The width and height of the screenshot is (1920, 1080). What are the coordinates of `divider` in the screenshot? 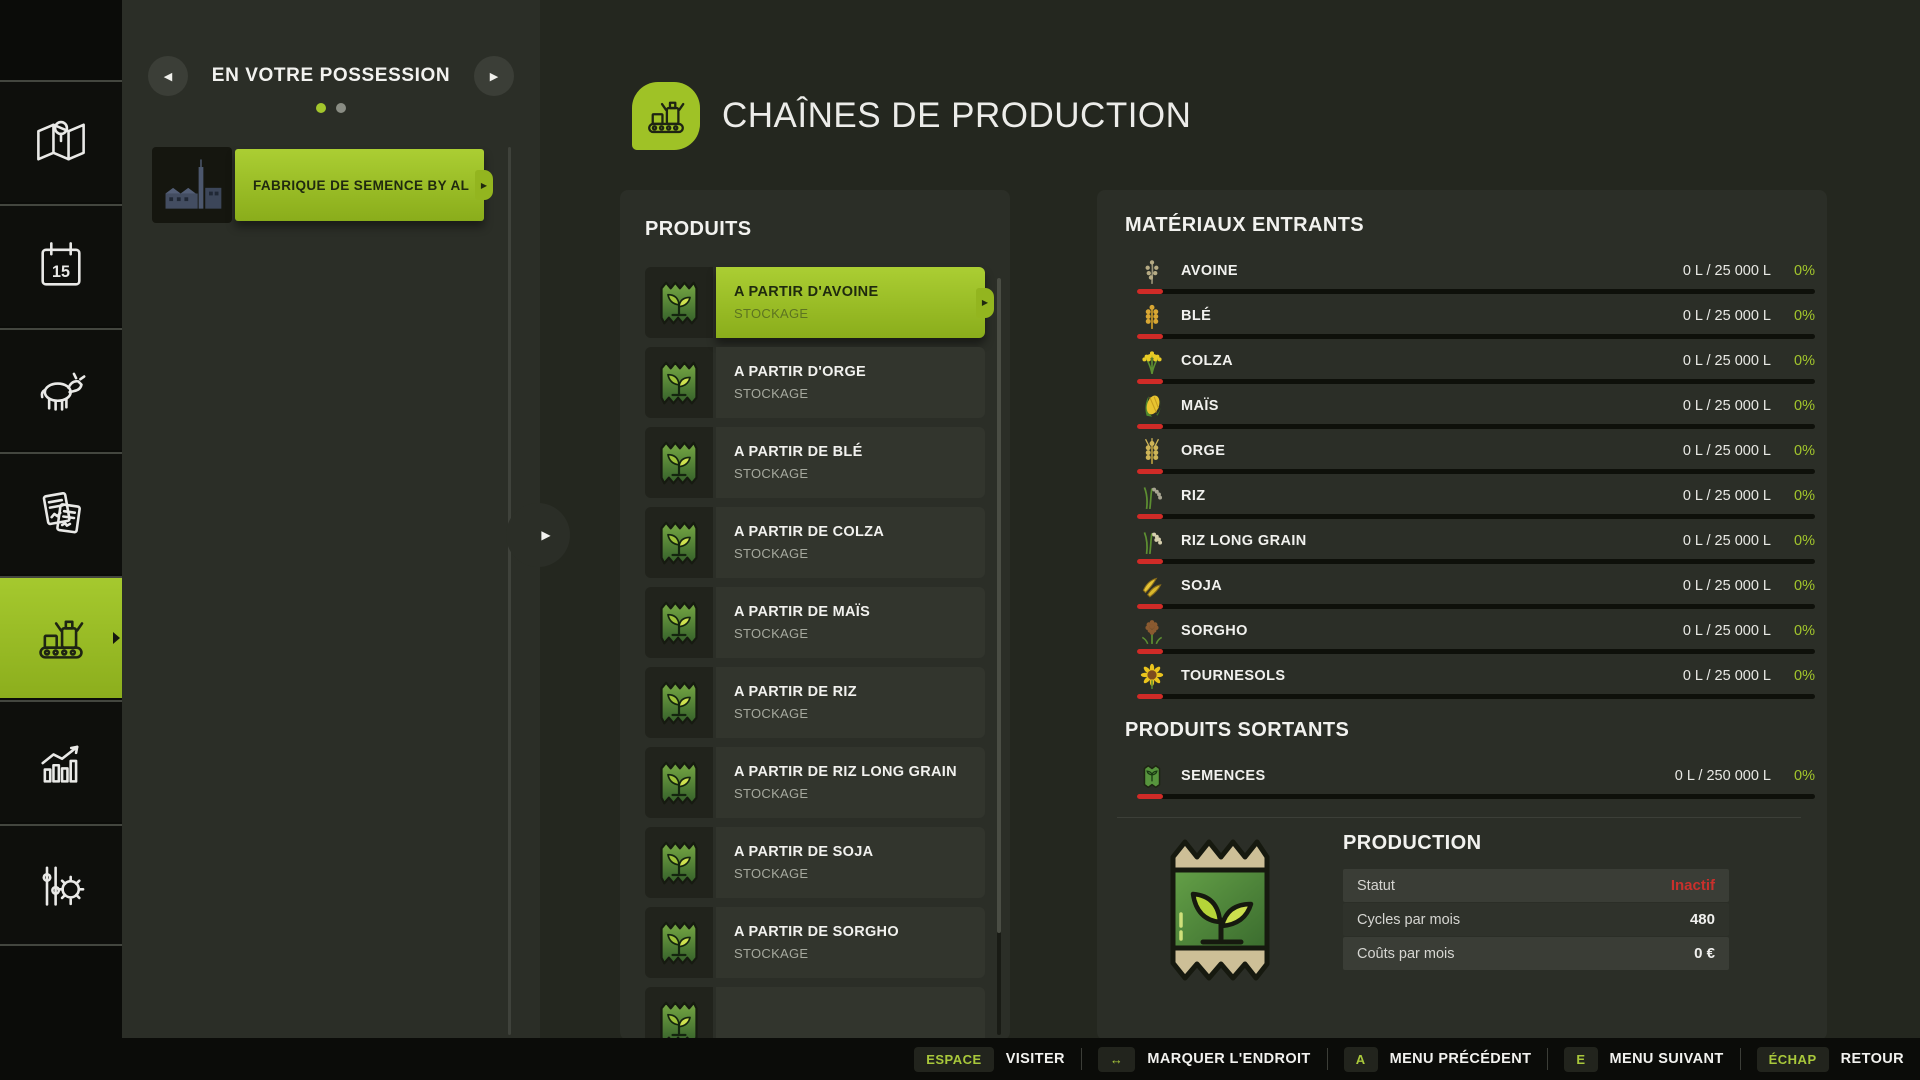 It's located at (1459, 817).